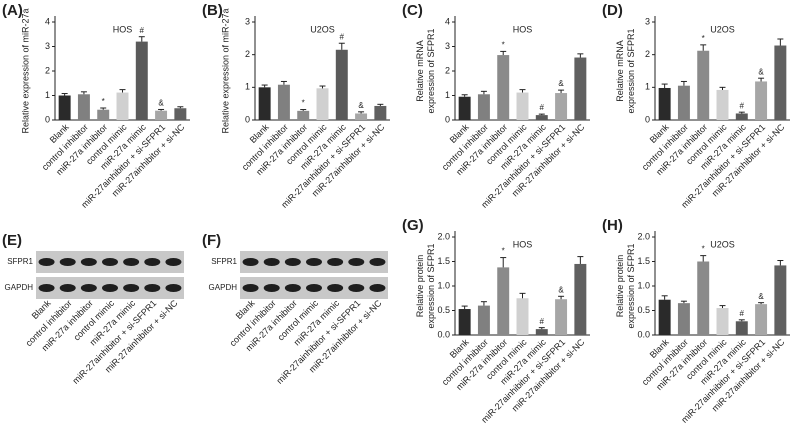 The image size is (800, 432). I want to click on y-axis-label: Relative mRNA, so click(420, 71).